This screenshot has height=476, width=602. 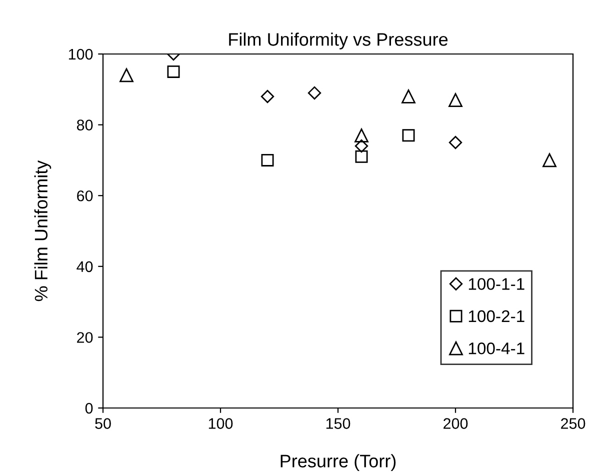 I want to click on y-tick-label: 60, so click(x=85, y=196).